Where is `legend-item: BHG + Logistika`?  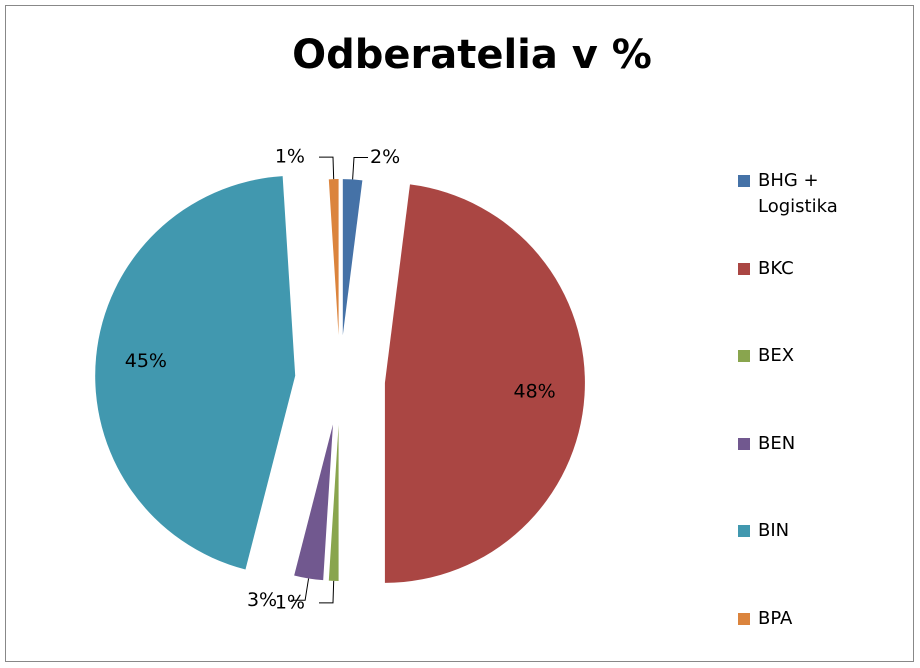
legend-item: BHG + Logistika is located at coordinates (813, 194).